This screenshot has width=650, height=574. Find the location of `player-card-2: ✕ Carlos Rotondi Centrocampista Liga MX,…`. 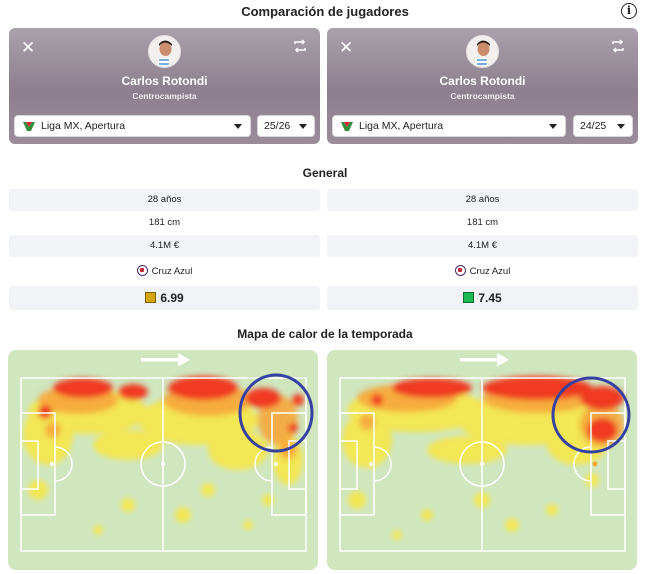

player-card-2: ✕ Carlos Rotondi Centrocampista Liga MX,… is located at coordinates (482, 86).